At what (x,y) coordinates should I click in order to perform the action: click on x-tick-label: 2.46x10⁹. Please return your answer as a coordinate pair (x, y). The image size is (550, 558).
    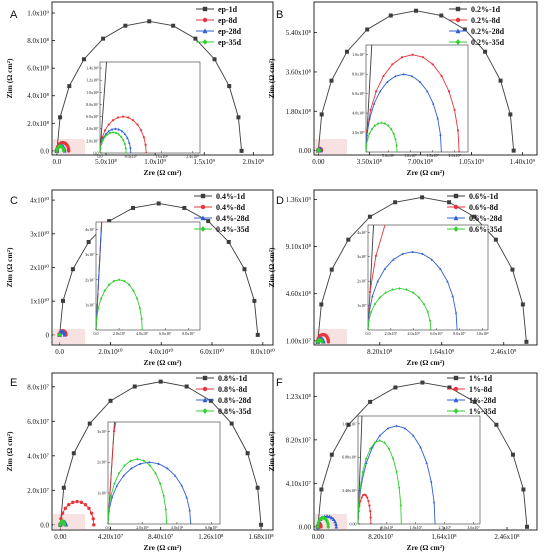
    Looking at the image, I should click on (504, 352).